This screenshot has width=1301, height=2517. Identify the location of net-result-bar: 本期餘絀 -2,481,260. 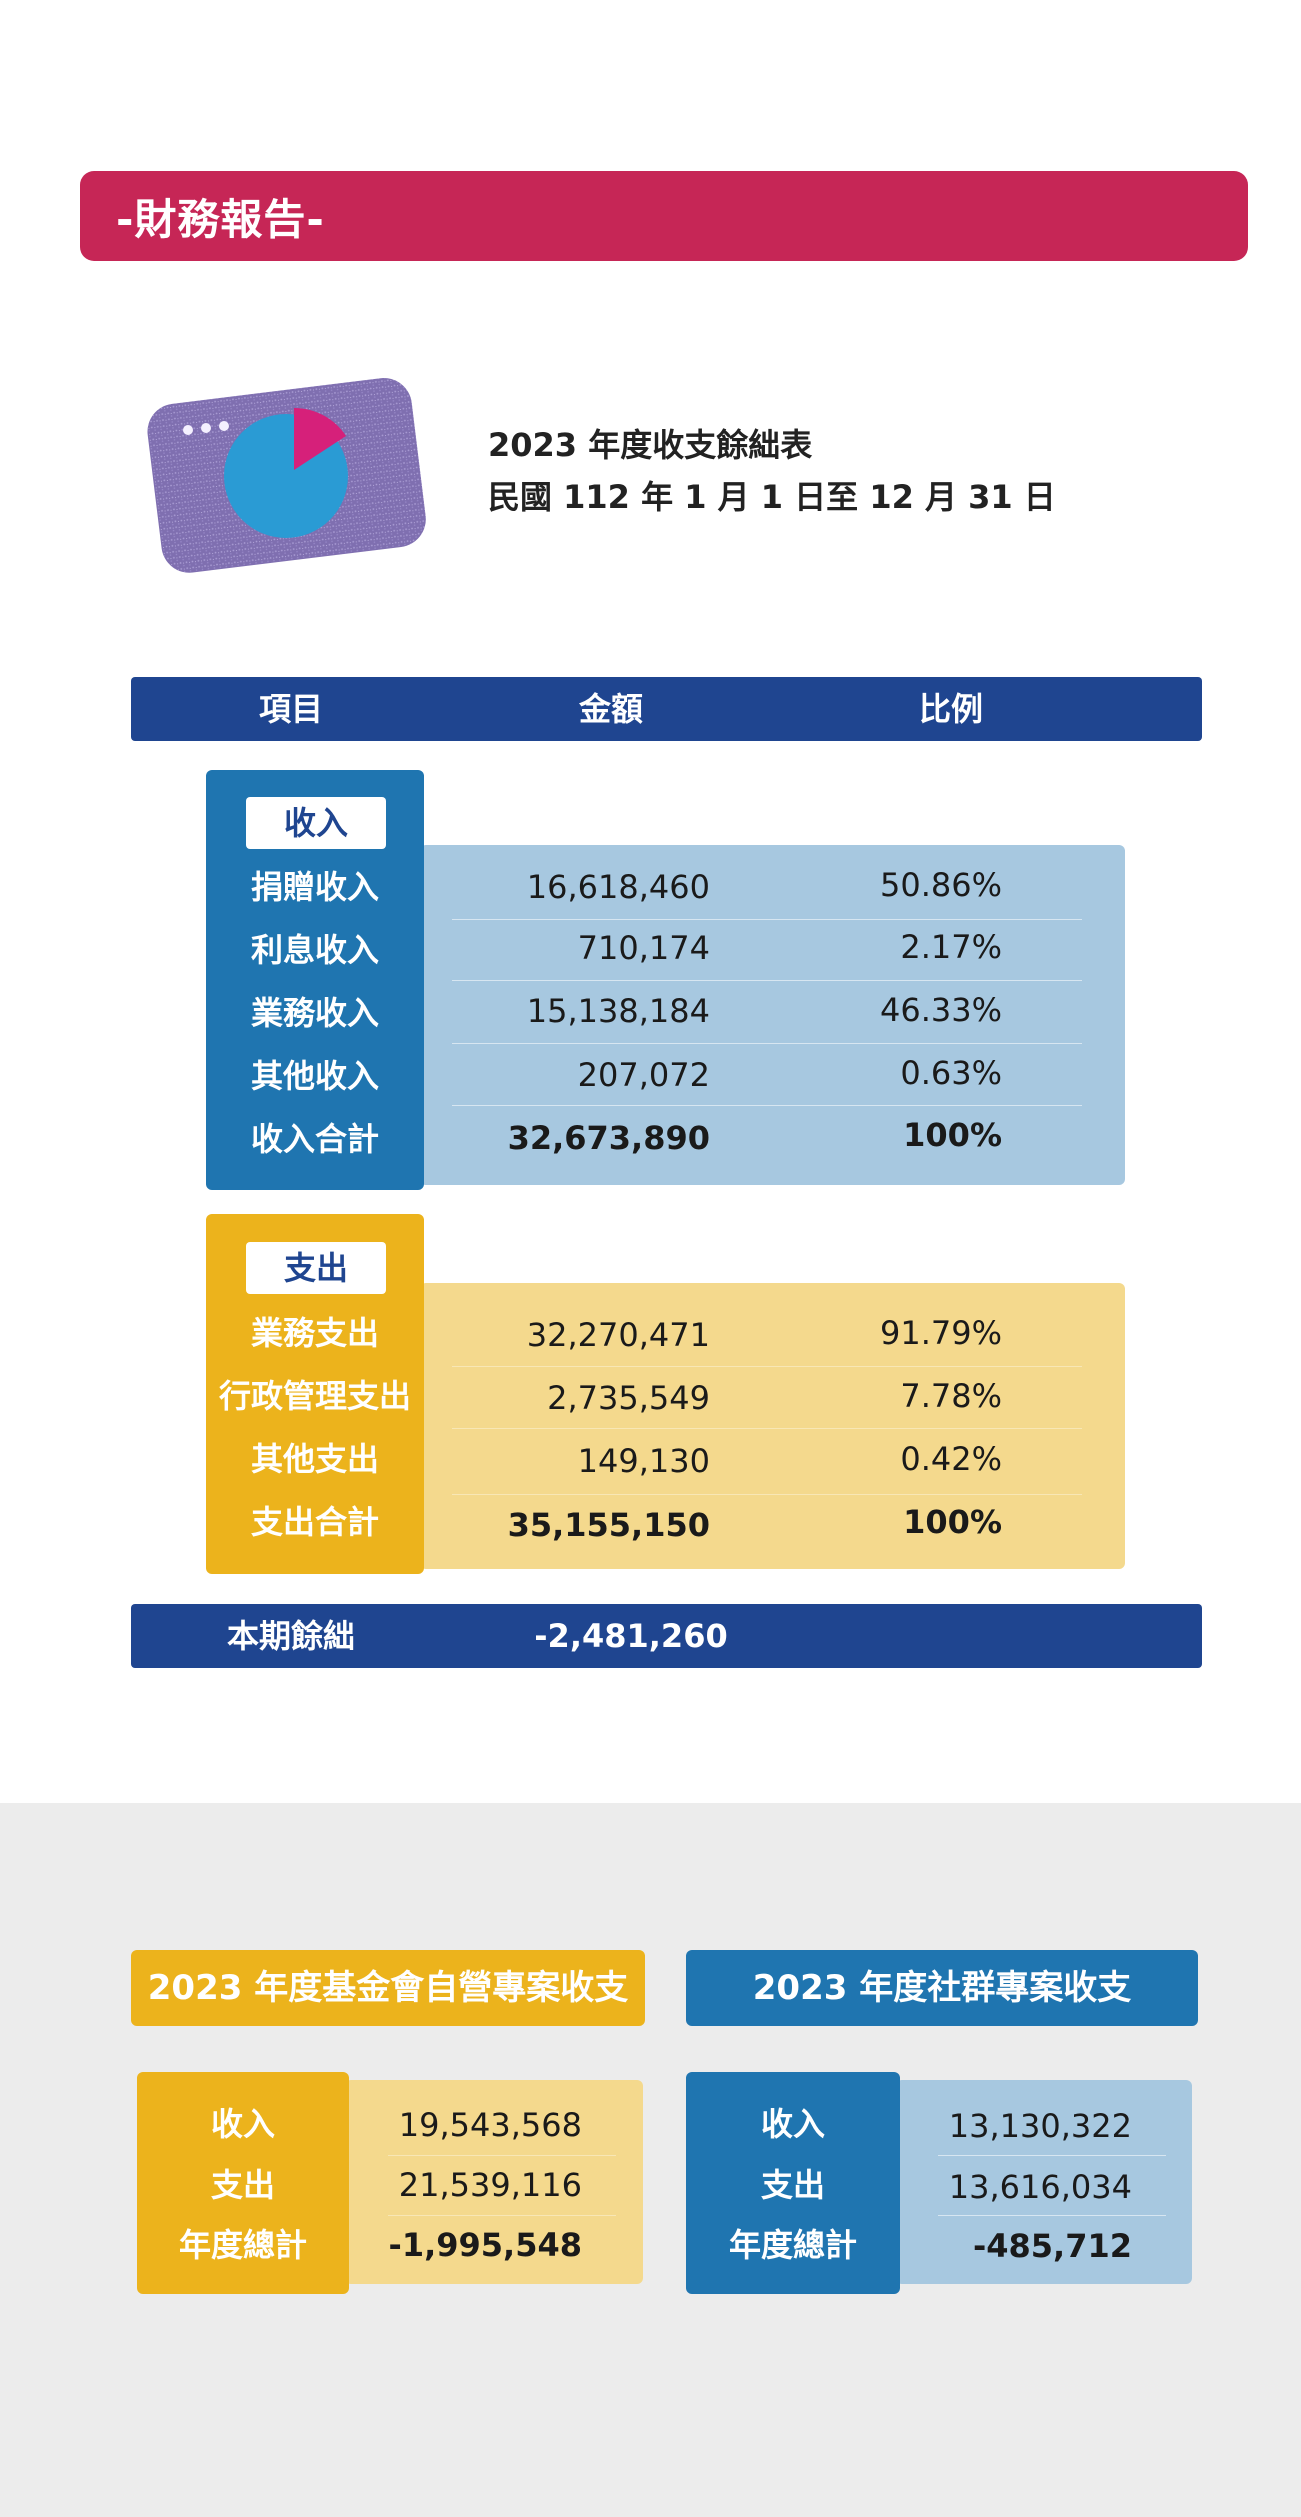
(666, 1636).